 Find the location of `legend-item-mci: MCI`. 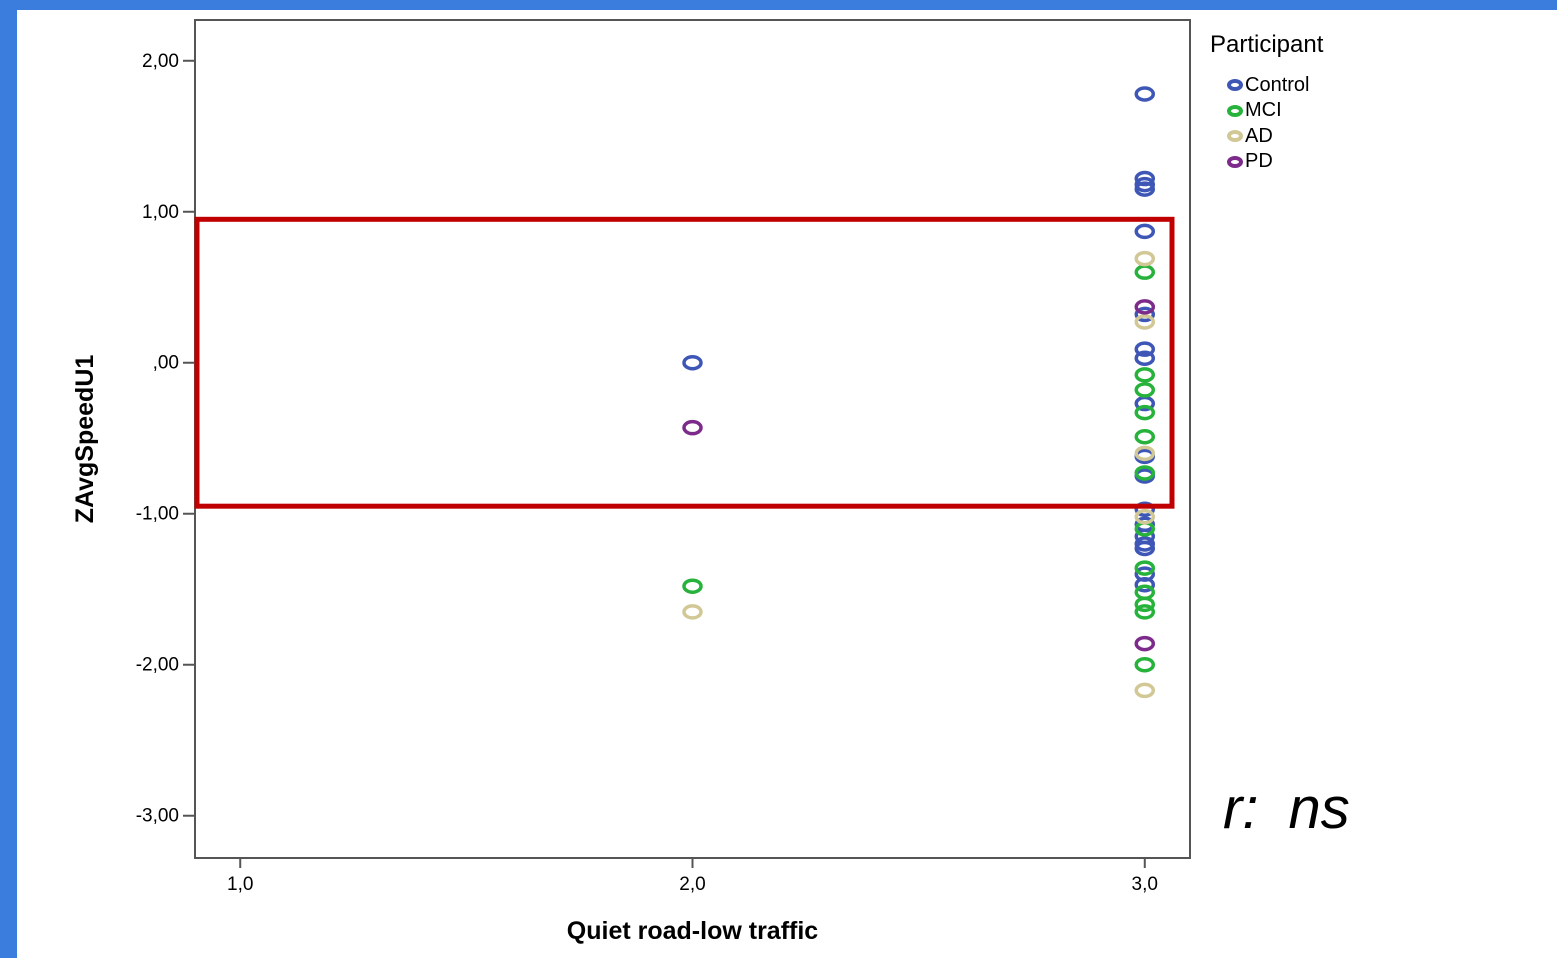

legend-item-mci: MCI is located at coordinates (1254, 111).